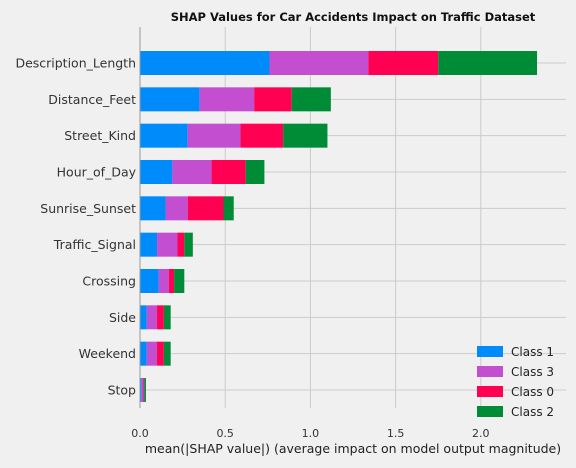 The image size is (576, 468). Describe the element at coordinates (94, 244) in the screenshot. I see `y-tick-label: Traffic_Signal` at that location.